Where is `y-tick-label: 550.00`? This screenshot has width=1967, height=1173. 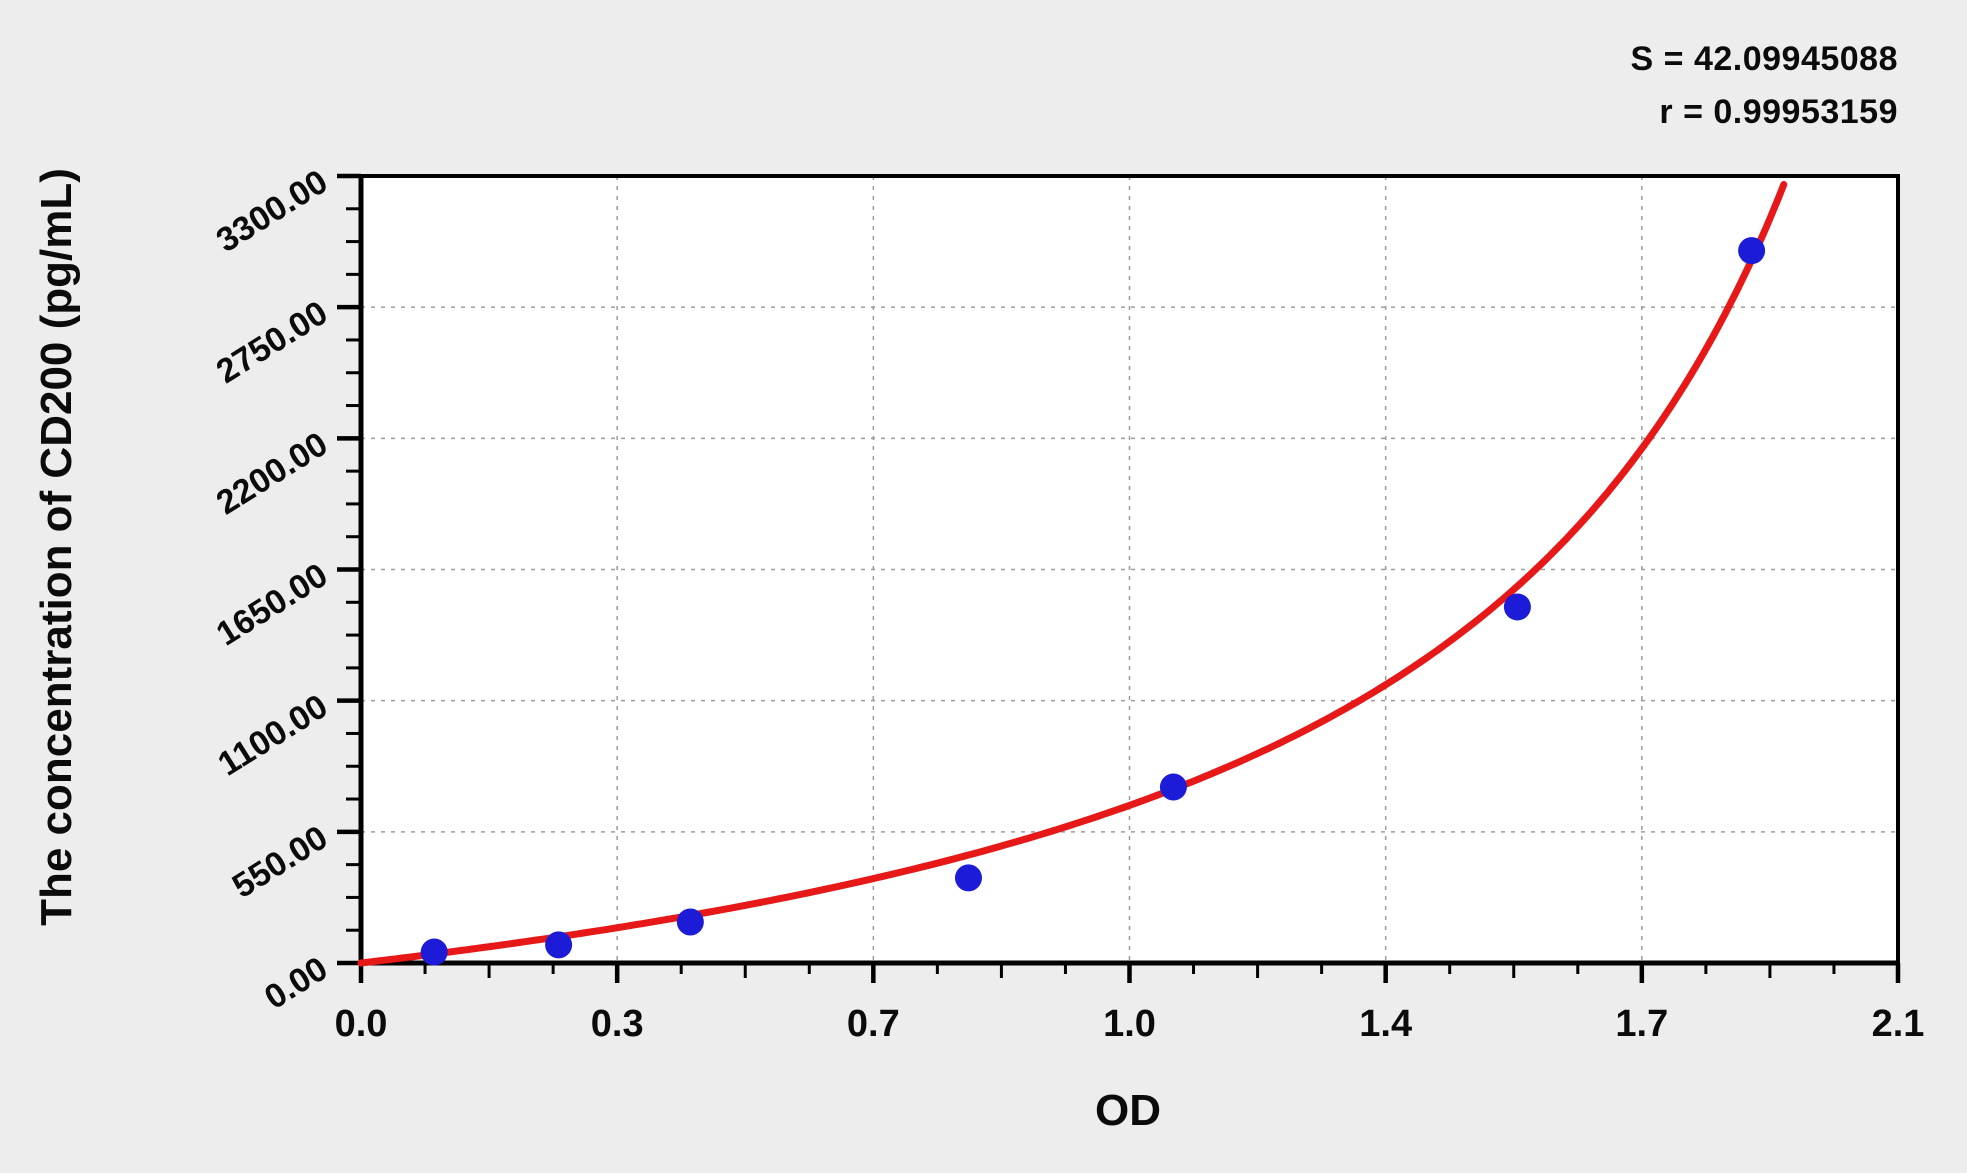
y-tick-label: 550.00 is located at coordinates (280, 861).